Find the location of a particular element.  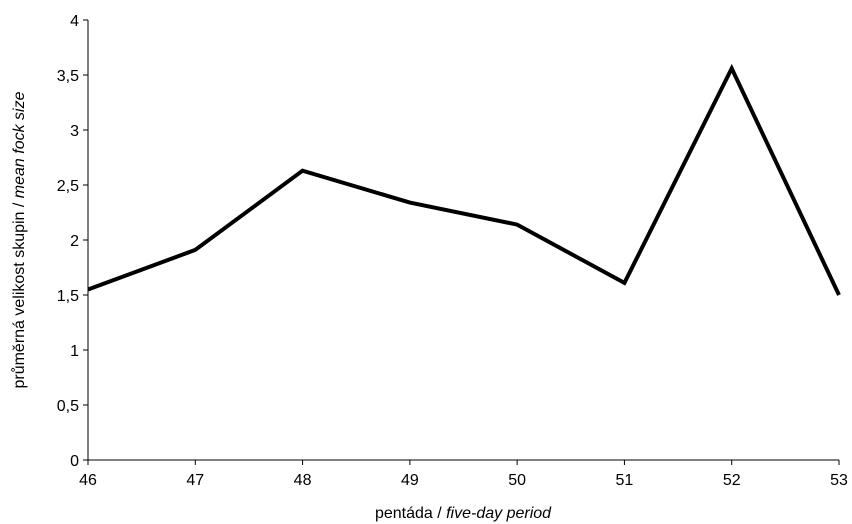

x-axis-ticks: 46 47 48 49 50 51 52 53 is located at coordinates (463, 474).